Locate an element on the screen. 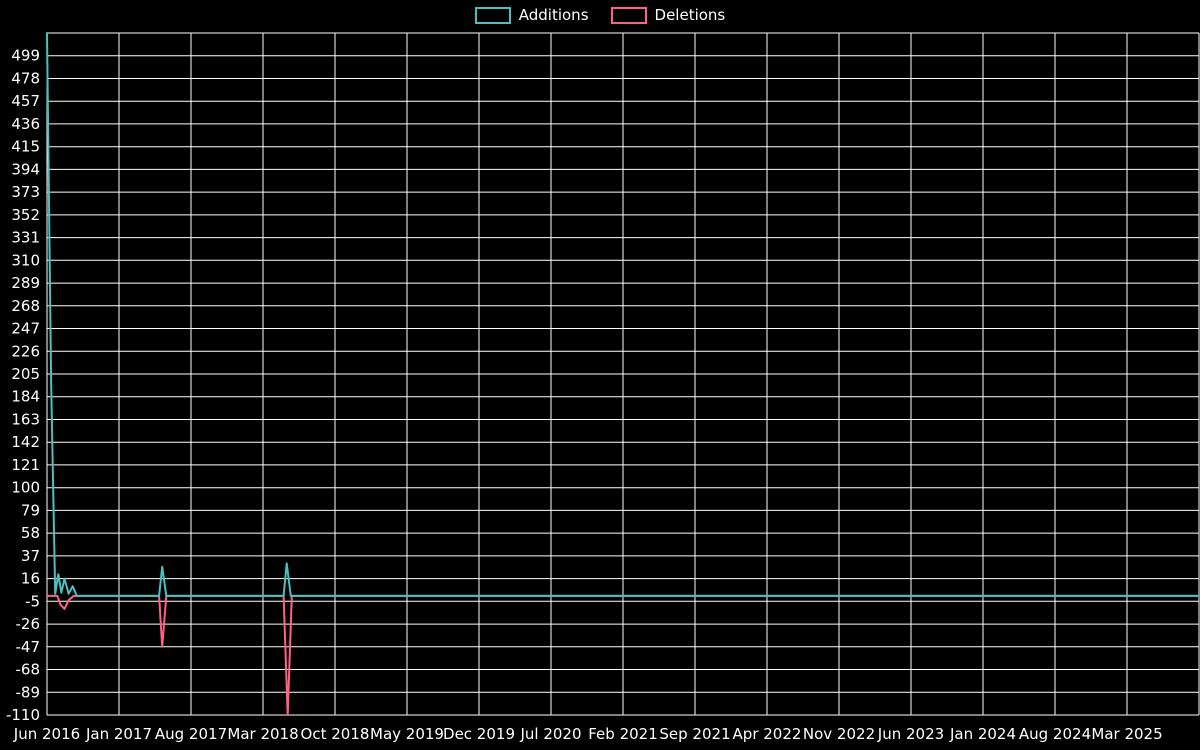 The height and width of the screenshot is (750, 1200). y-tick-label: -5 is located at coordinates (32, 601).